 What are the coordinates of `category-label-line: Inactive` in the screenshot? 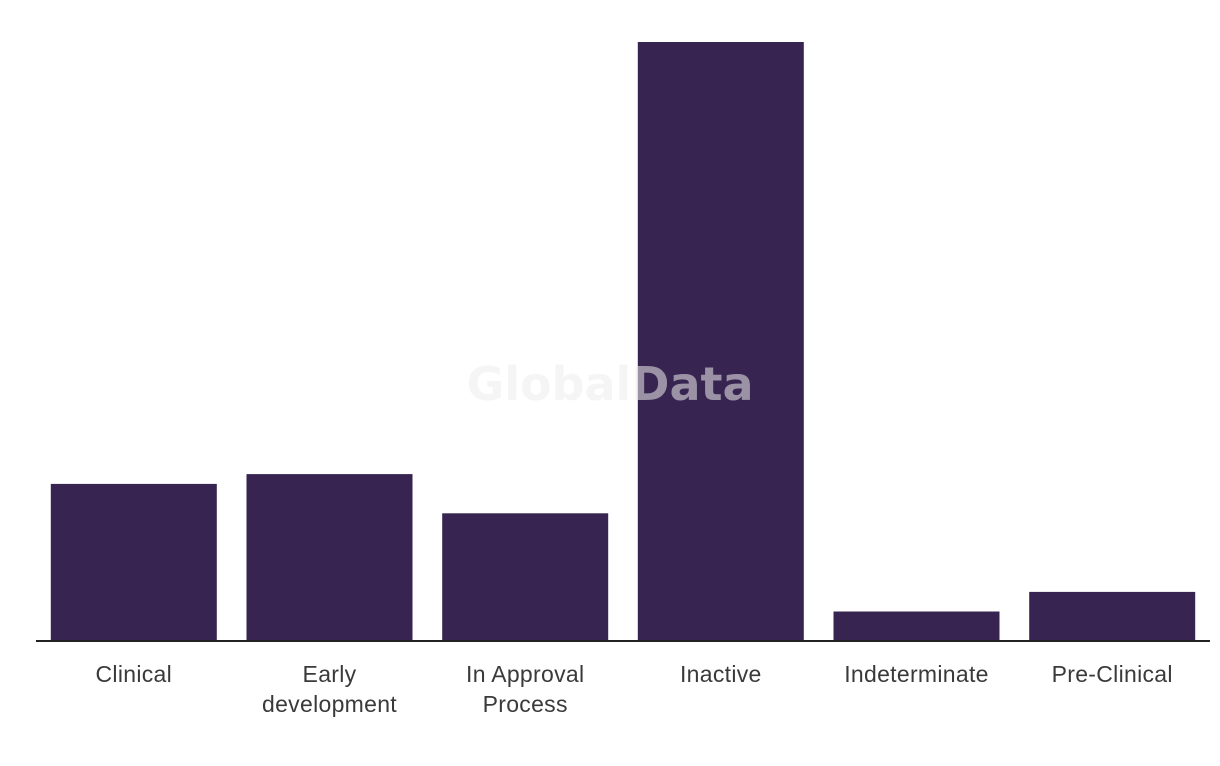 It's located at (721, 674).